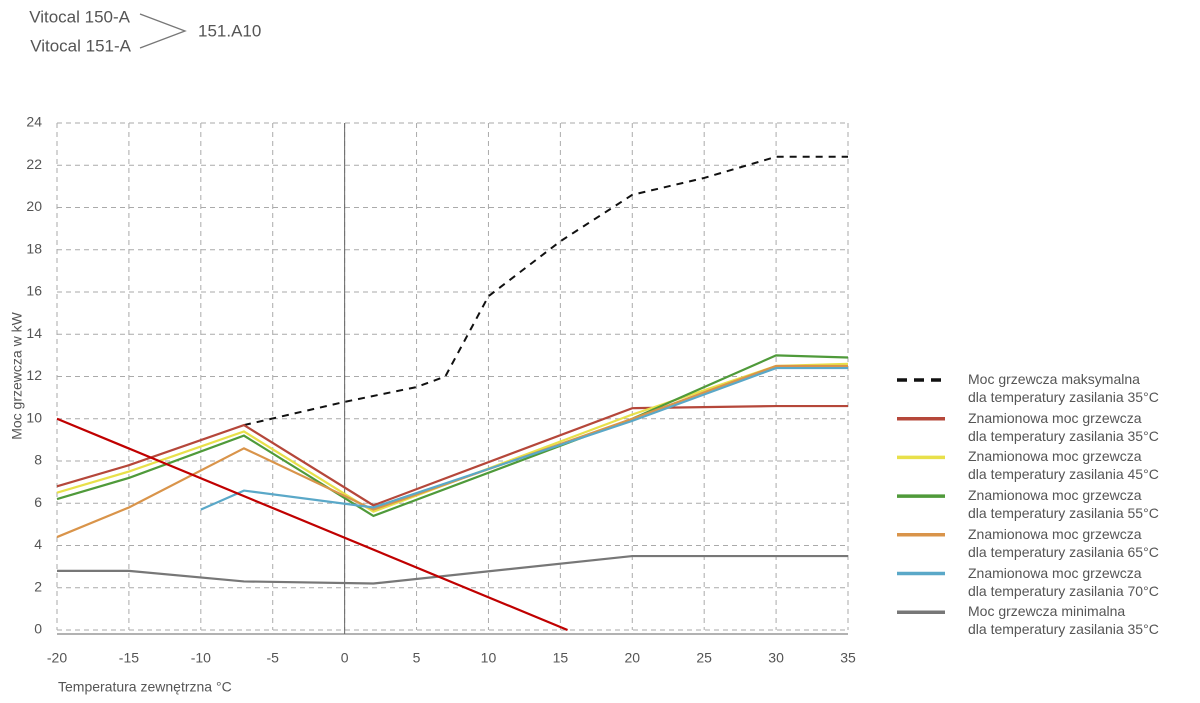  What do you see at coordinates (80, 45) in the screenshot?
I see `model-name: Vitocal 151-A` at bounding box center [80, 45].